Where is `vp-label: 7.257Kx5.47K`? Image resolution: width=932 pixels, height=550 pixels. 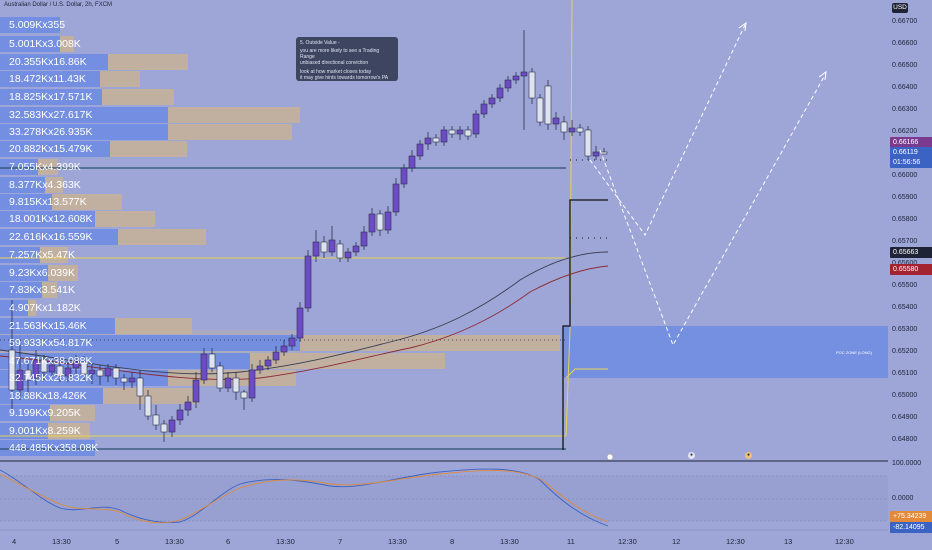 vp-label: 7.257Kx5.47K is located at coordinates (42, 255).